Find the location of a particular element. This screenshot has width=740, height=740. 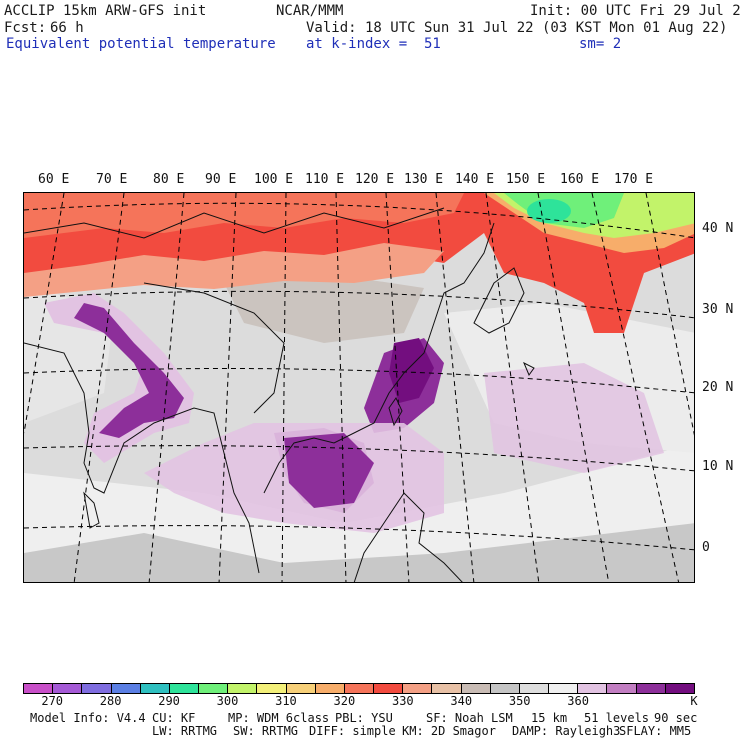

lon-label: 80 E is located at coordinates (169, 179).